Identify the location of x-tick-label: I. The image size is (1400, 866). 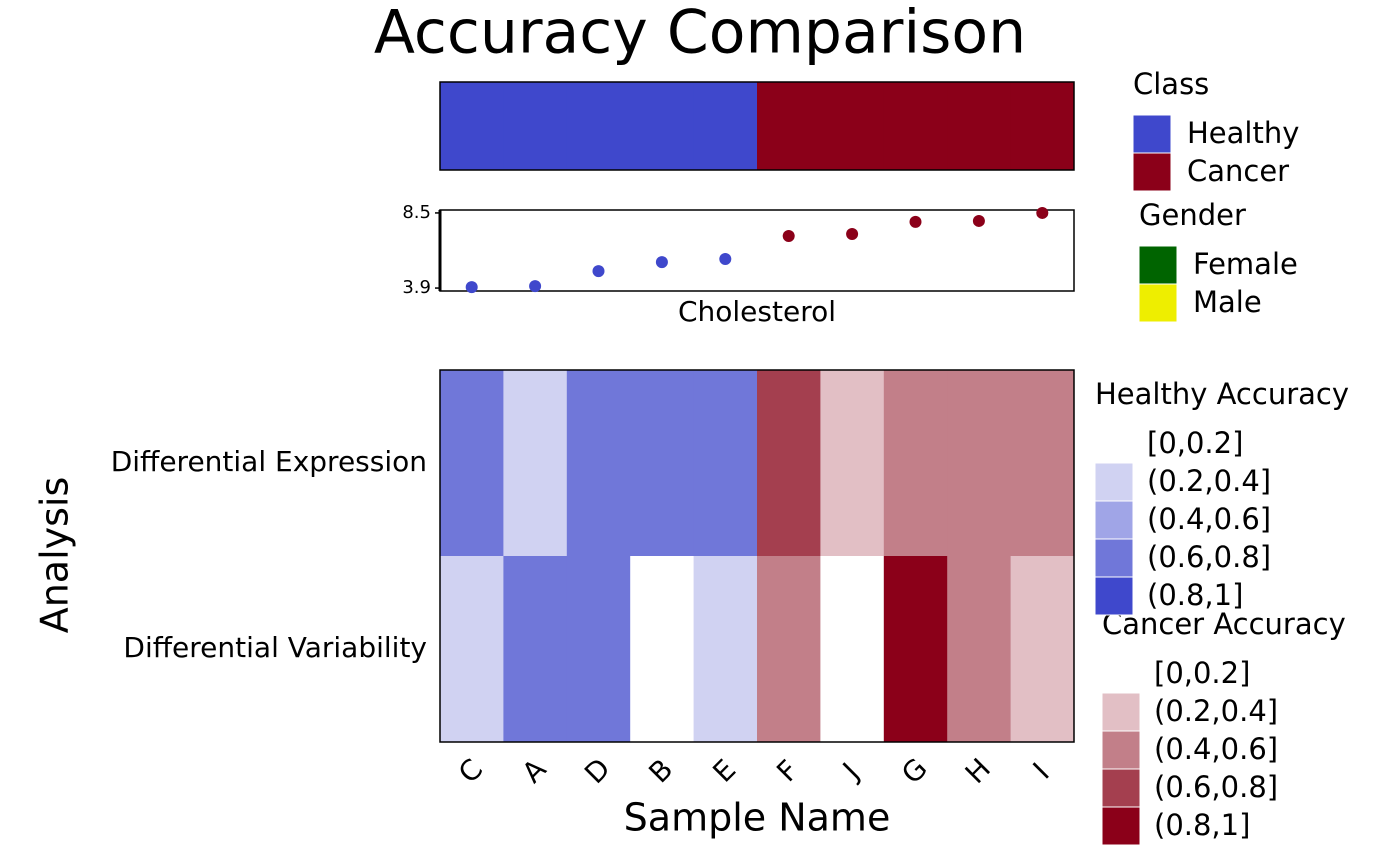
(1041, 770).